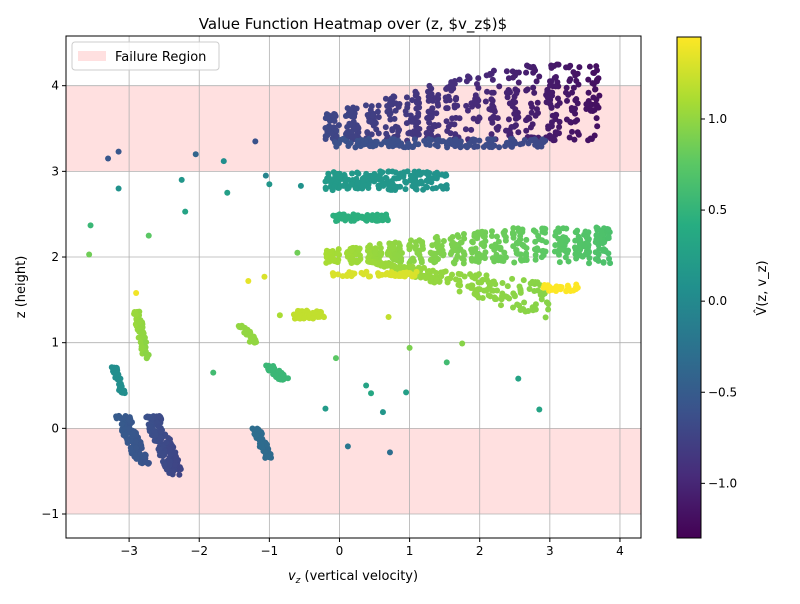  I want to click on x-tick-label: 0, so click(340, 551).